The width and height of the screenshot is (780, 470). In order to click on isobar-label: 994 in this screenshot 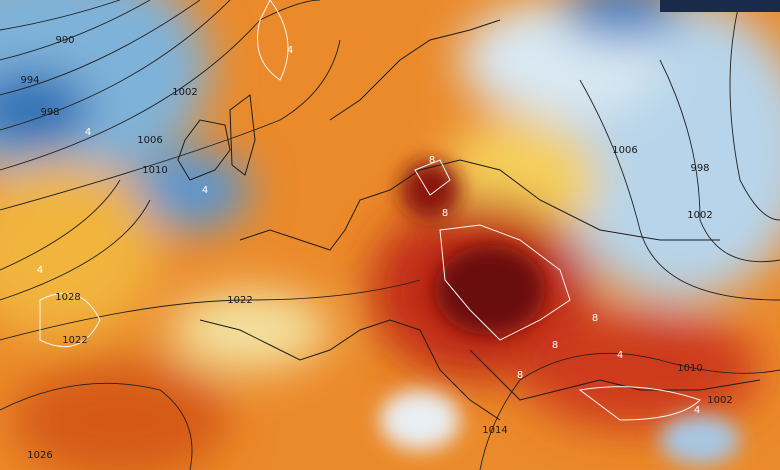, I will do `click(29, 80)`.